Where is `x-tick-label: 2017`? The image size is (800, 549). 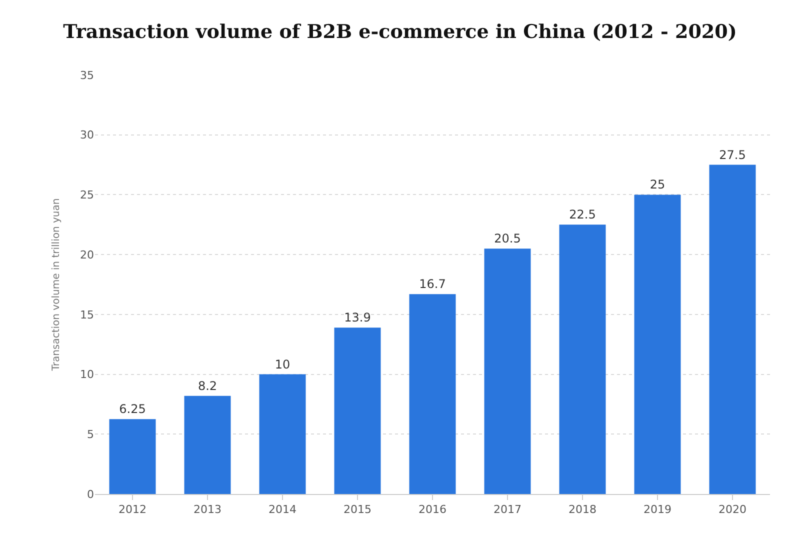 x-tick-label: 2017 is located at coordinates (508, 509).